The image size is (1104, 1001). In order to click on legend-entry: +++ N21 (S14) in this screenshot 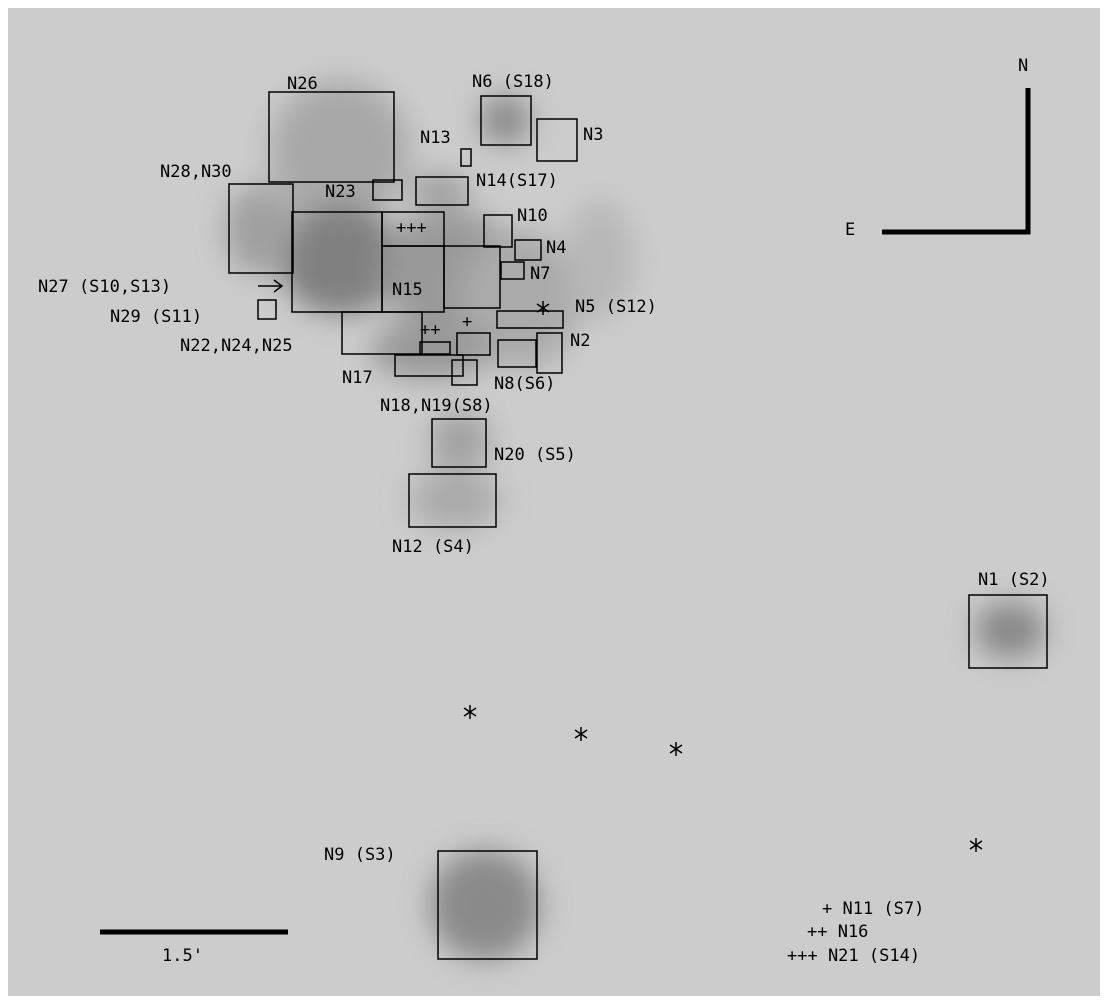, I will do `click(853, 956)`.